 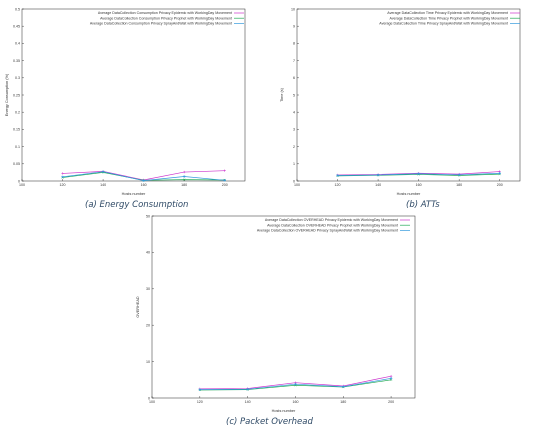 What do you see at coordinates (294, 78) in the screenshot?
I see `y-tick-label: 6` at bounding box center [294, 78].